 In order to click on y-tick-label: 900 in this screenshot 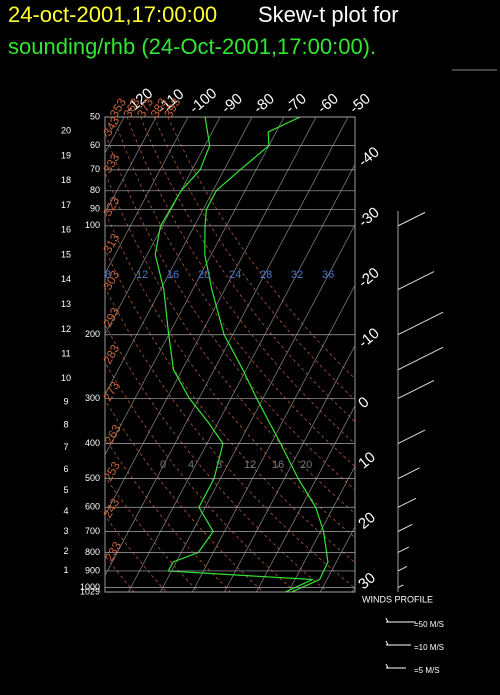, I will do `click(92, 570)`.